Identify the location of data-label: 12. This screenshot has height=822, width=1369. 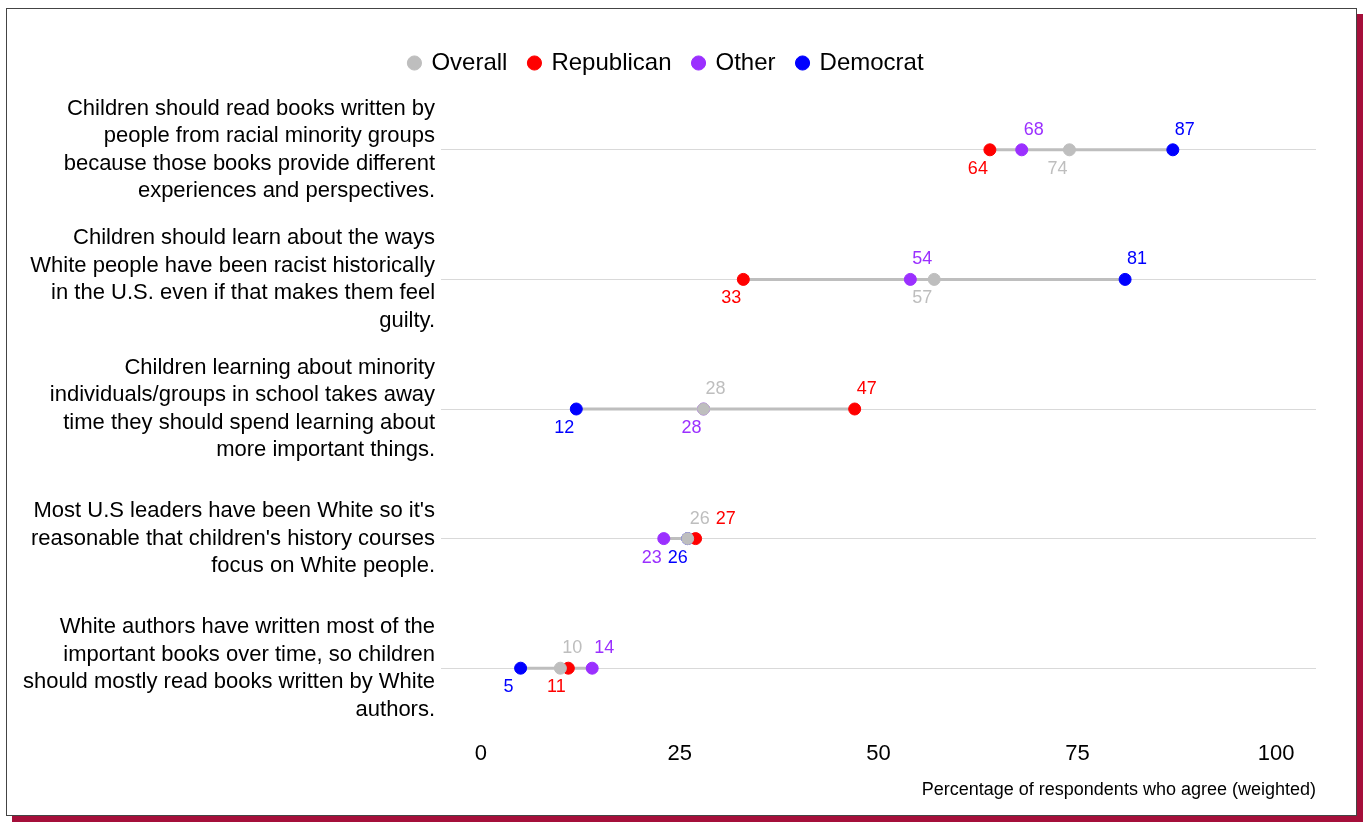
(564, 426).